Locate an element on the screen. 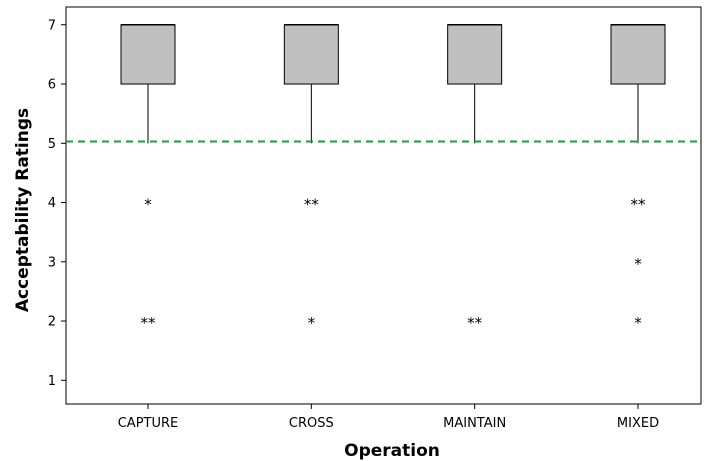 The image size is (707, 461). x-tick-label: MAINTAIN is located at coordinates (474, 423).